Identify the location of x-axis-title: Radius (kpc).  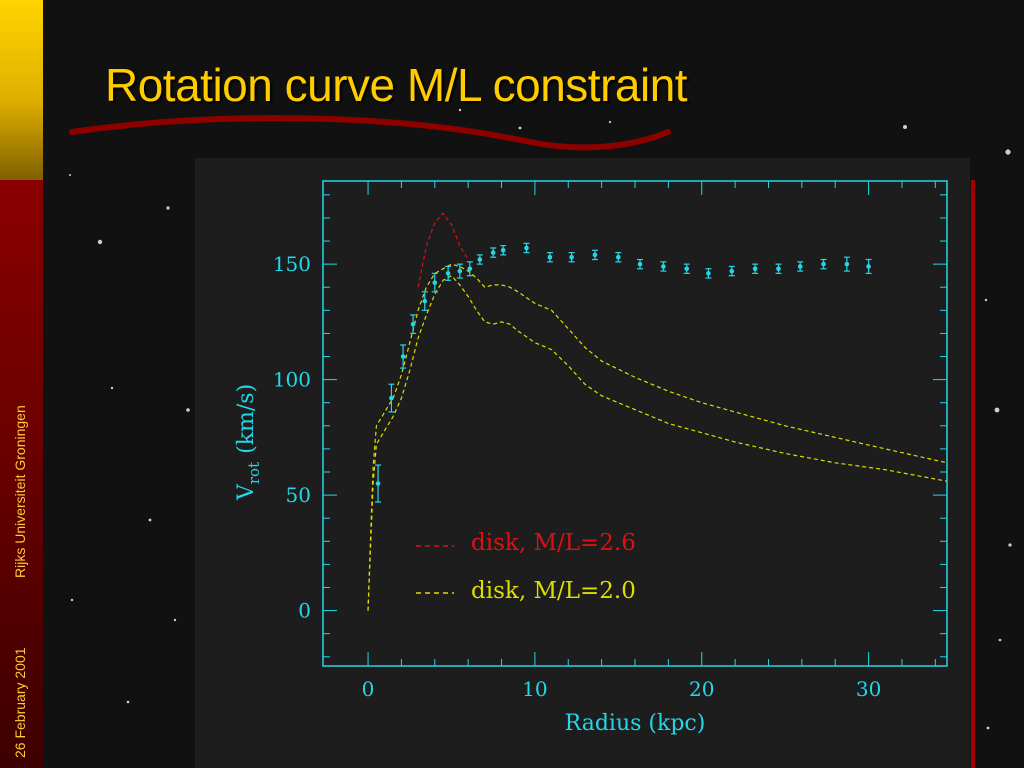
(635, 723).